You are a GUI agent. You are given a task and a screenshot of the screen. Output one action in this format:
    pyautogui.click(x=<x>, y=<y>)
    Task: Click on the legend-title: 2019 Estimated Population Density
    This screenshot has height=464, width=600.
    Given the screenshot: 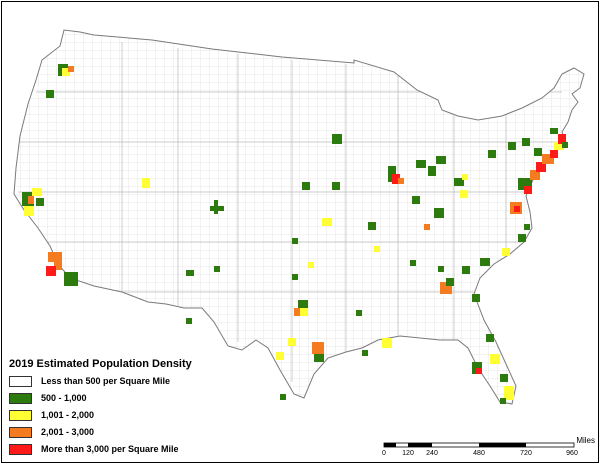 What is the action you would take?
    pyautogui.click(x=100, y=364)
    